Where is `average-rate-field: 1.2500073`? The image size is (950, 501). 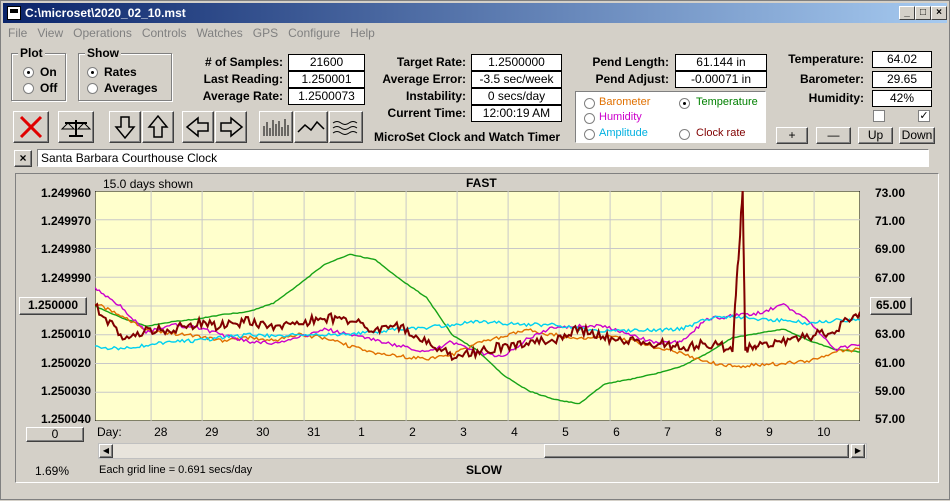
average-rate-field: 1.2500073 is located at coordinates (326, 96).